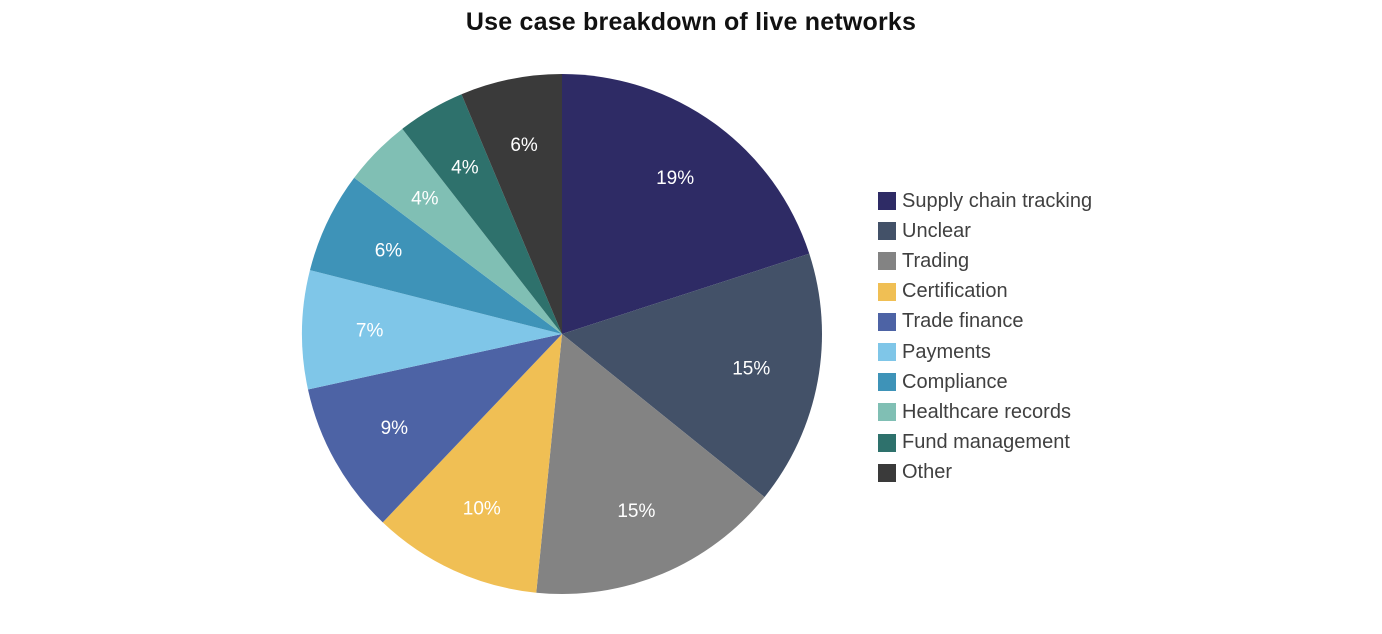 This screenshot has height=634, width=1382. I want to click on pie-slice-unclear, so click(692, 375).